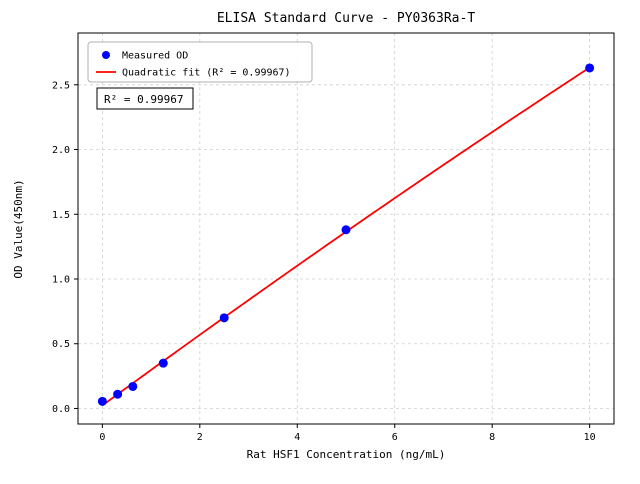  What do you see at coordinates (18, 228) in the screenshot?
I see `y-axis-label: OD Value(450nm)` at bounding box center [18, 228].